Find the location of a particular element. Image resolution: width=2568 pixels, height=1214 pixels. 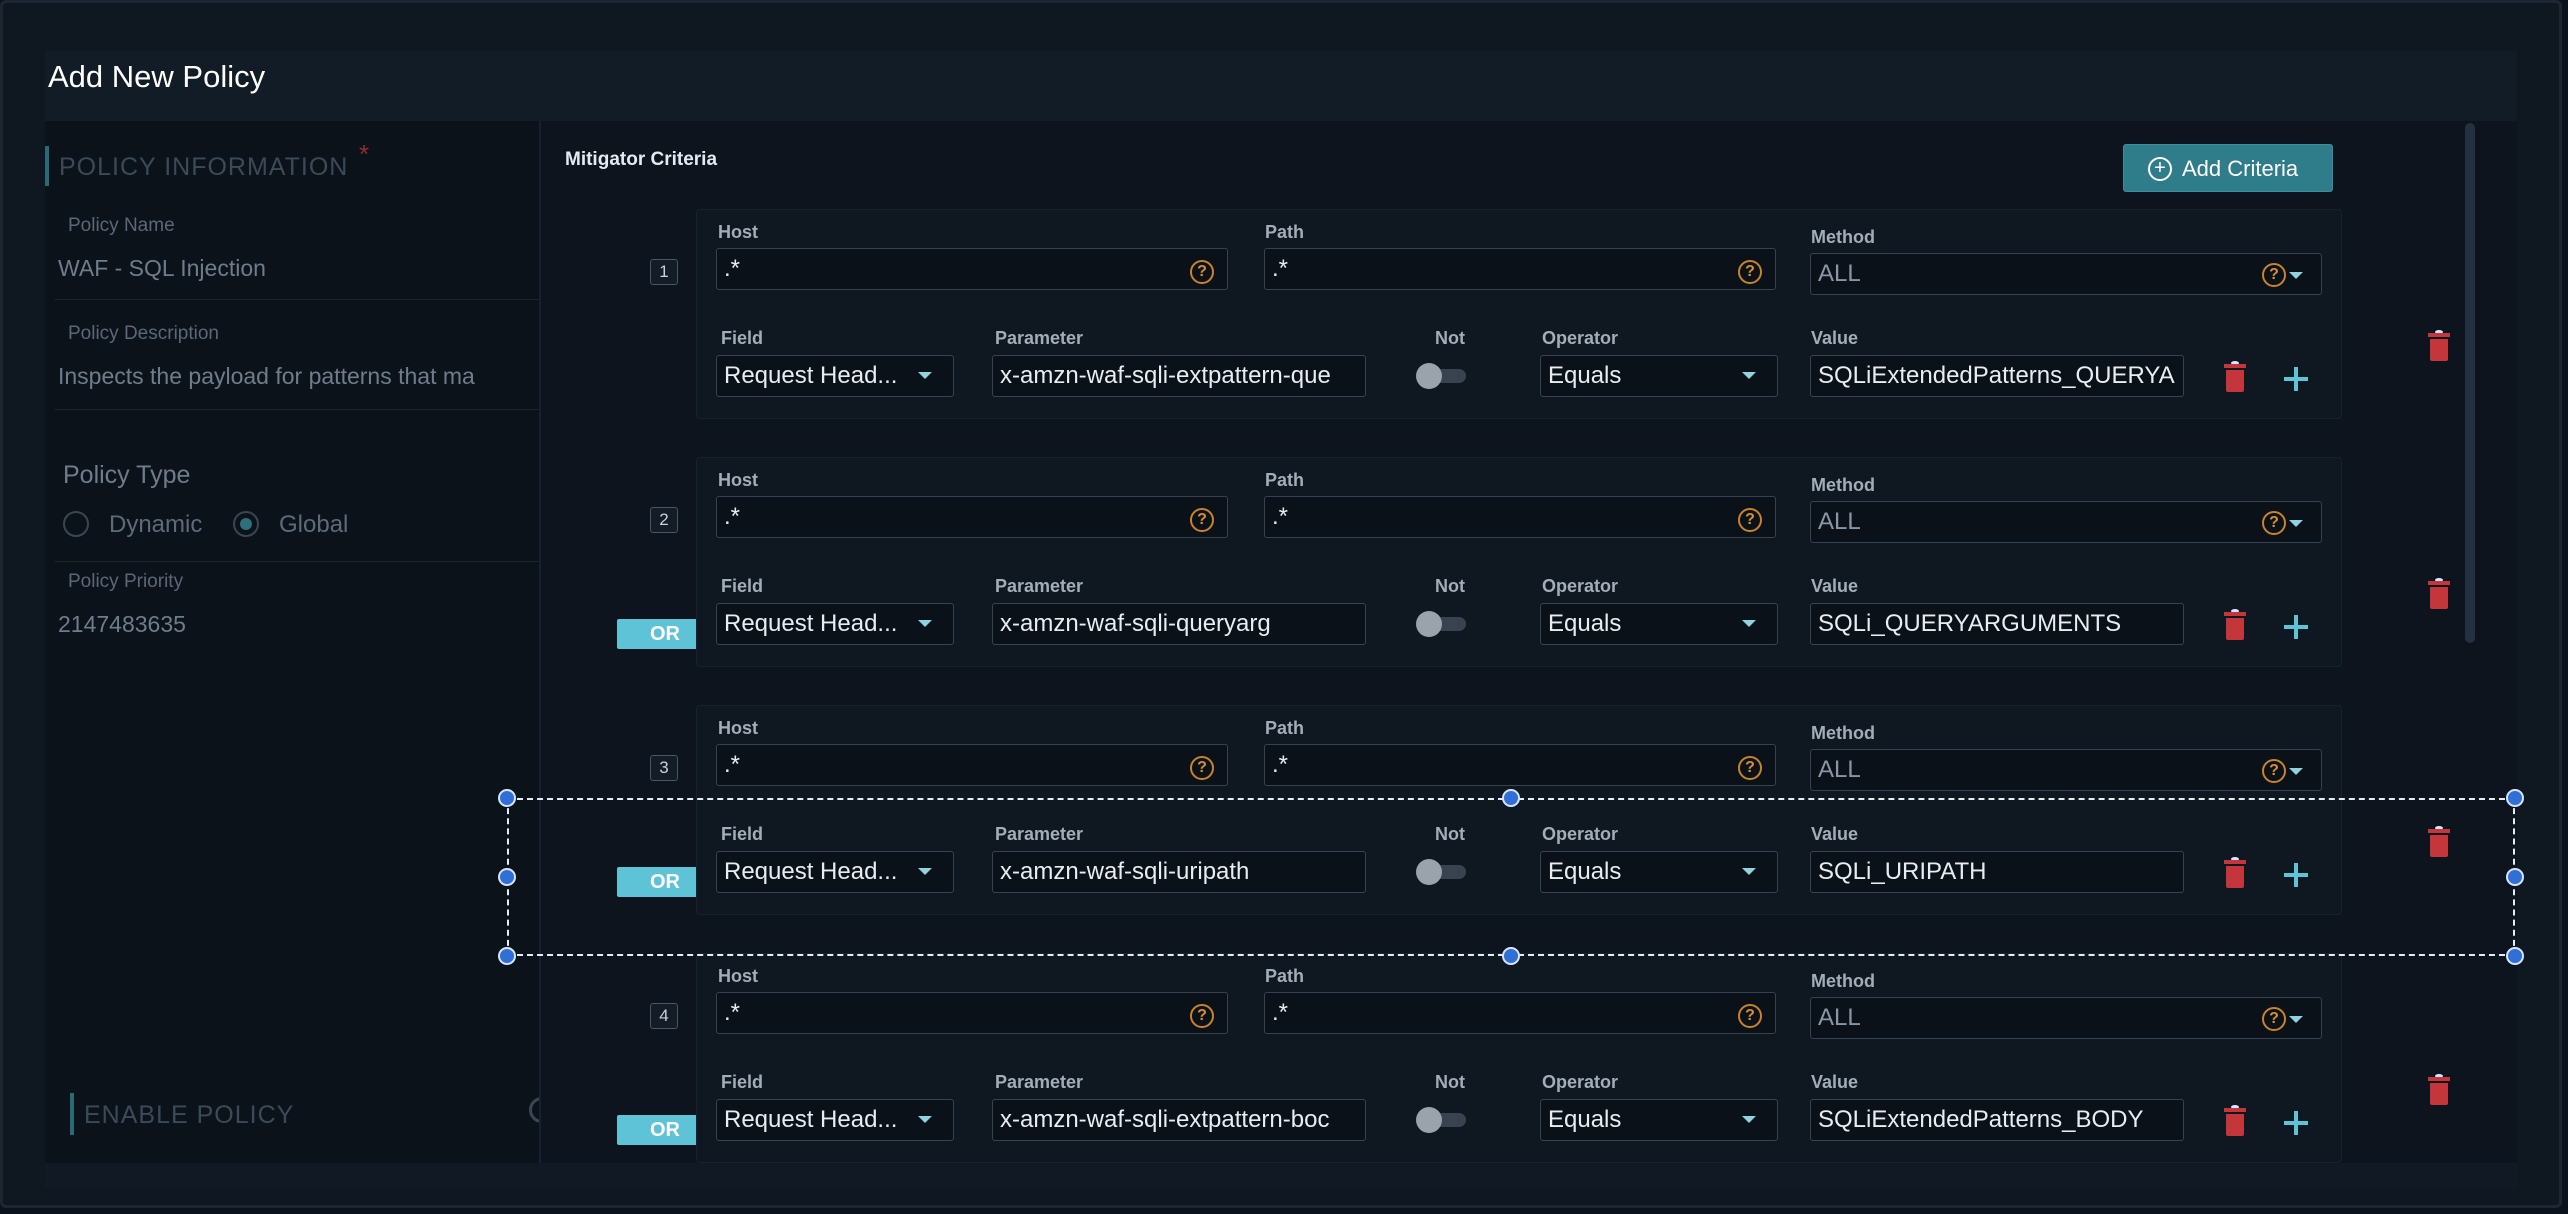

parameter-label: Parameter is located at coordinates (1039, 586).